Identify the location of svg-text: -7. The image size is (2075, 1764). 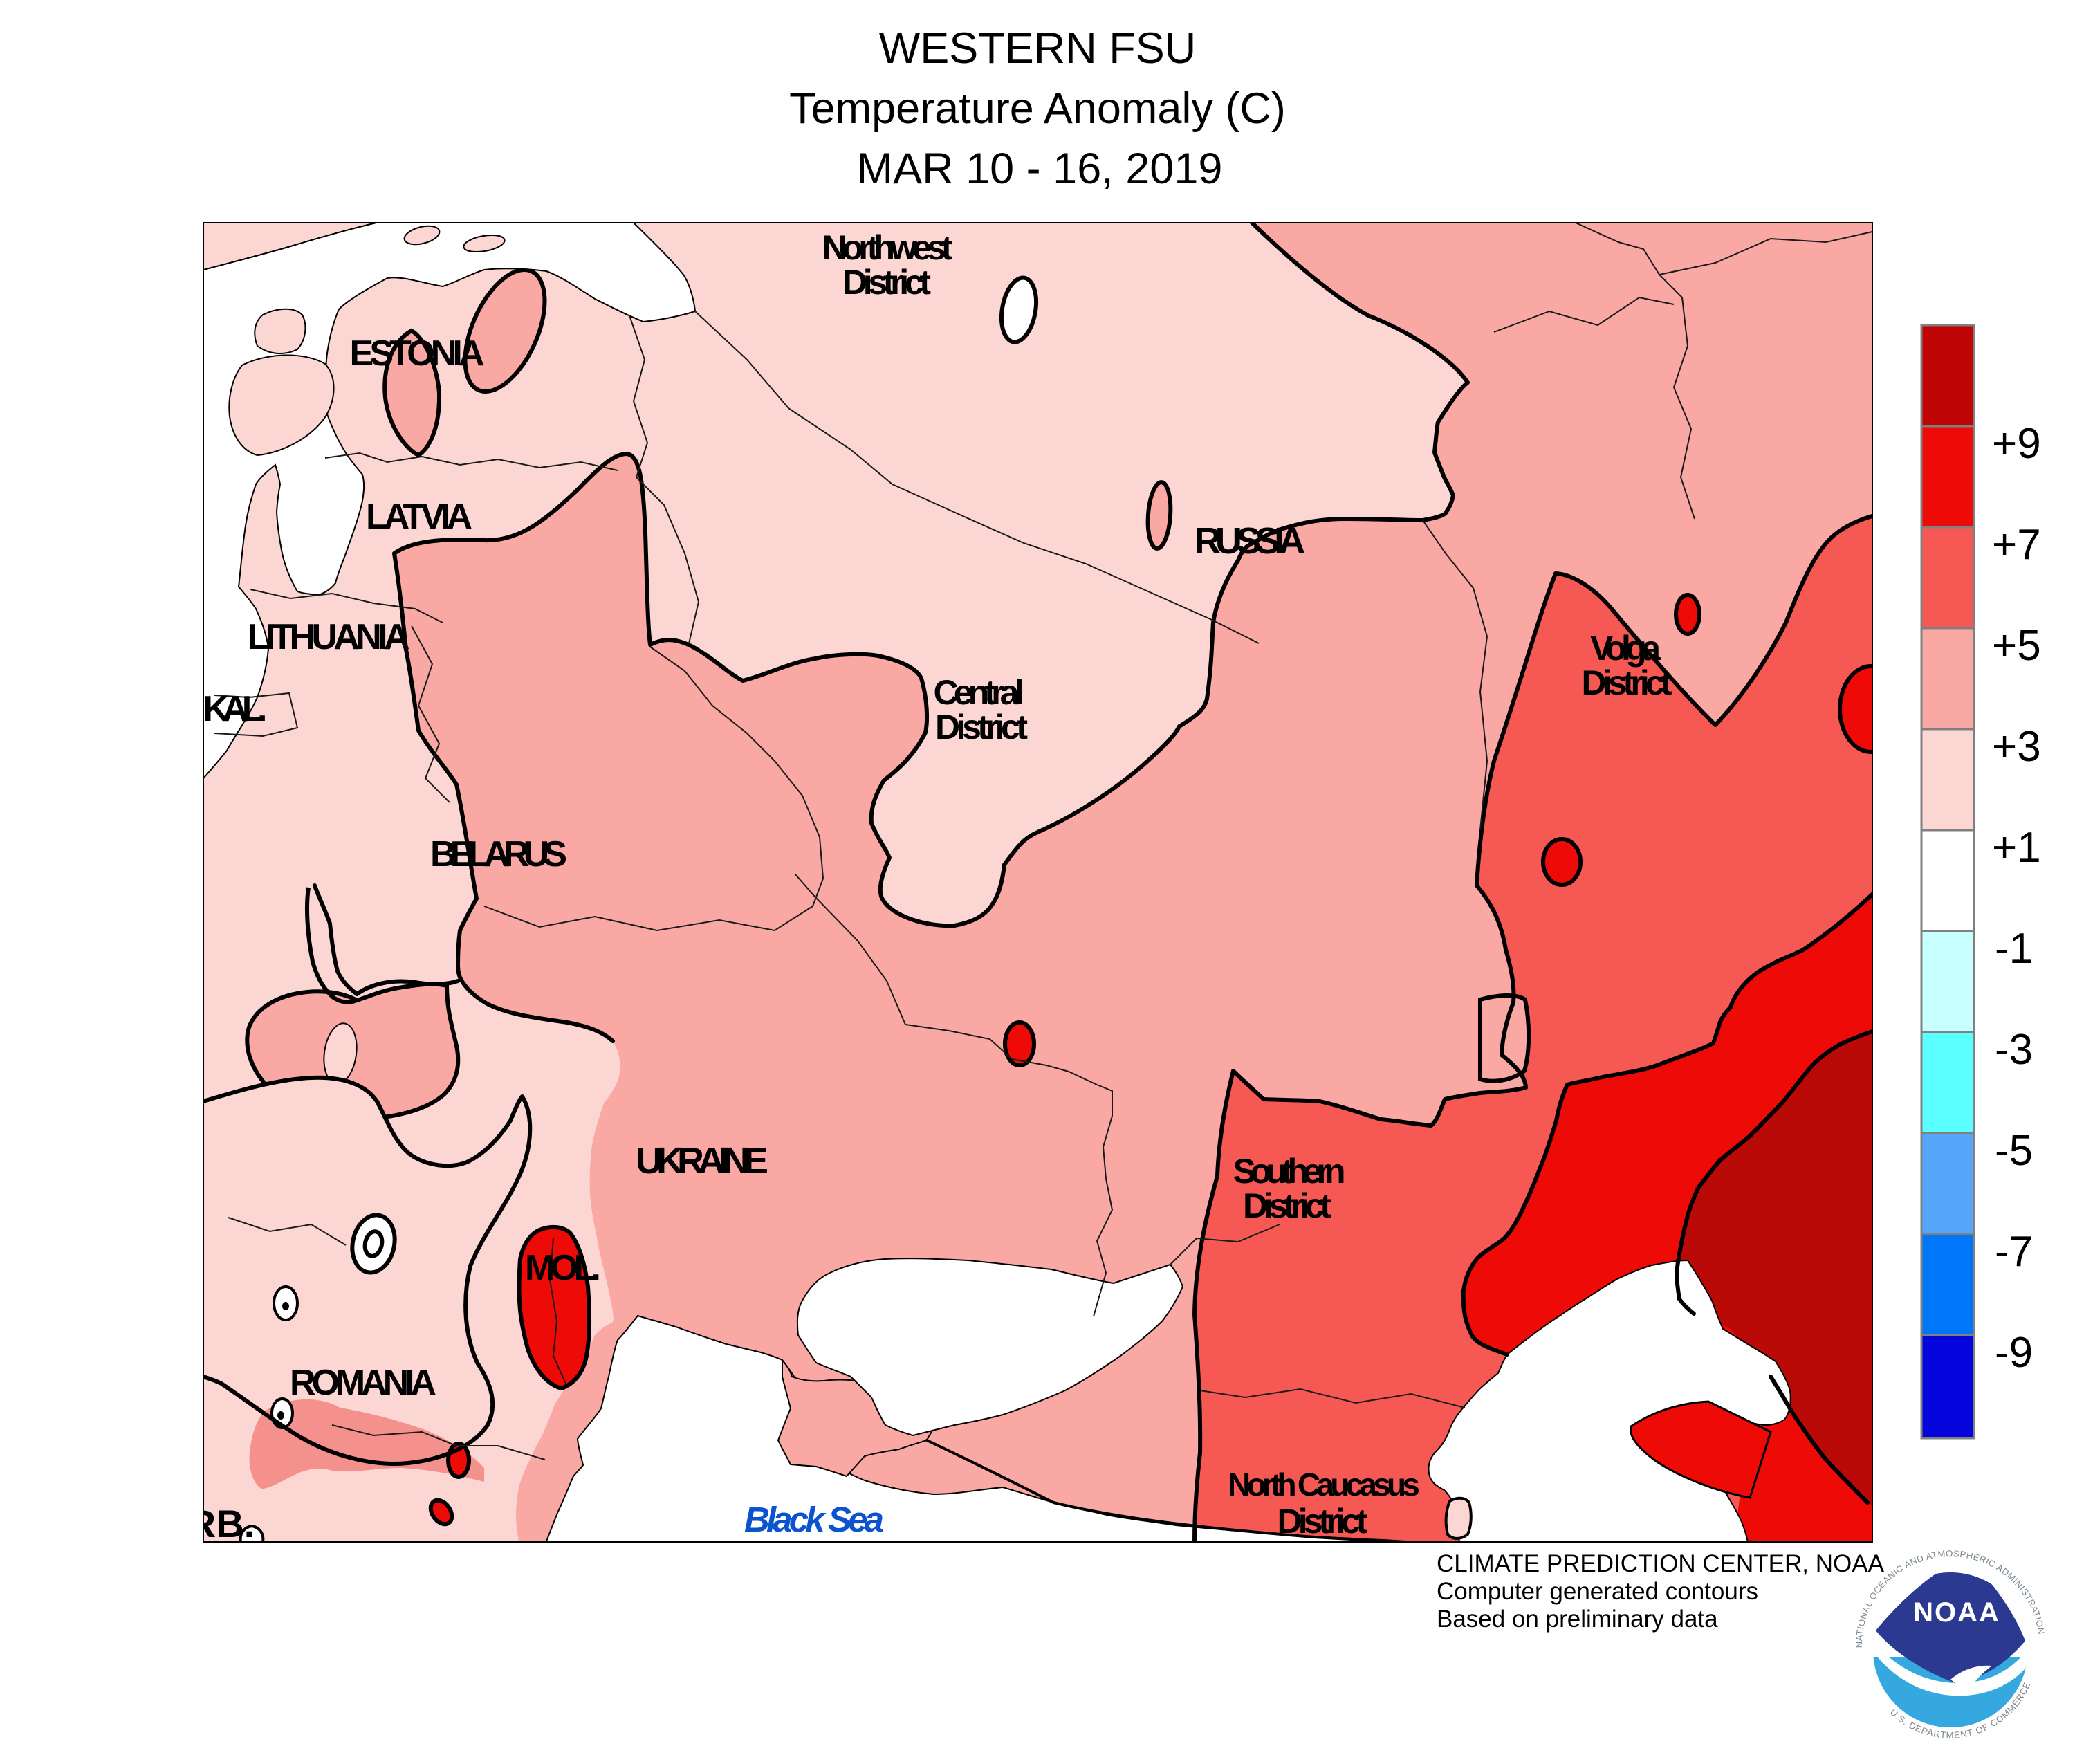
(2014, 1252).